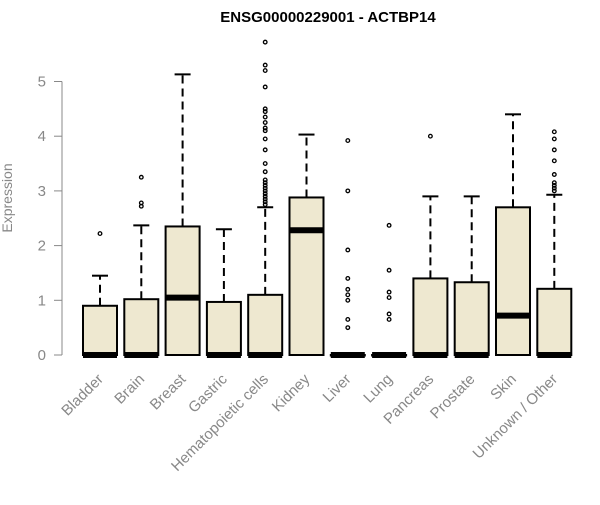 This screenshot has width=600, height=505. What do you see at coordinates (82, 395) in the screenshot?
I see `x-tick-label: Bladder` at bounding box center [82, 395].